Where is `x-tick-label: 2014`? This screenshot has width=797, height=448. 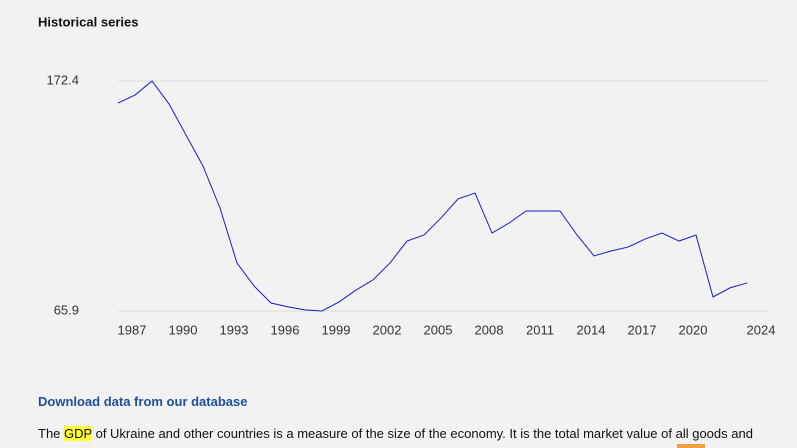 x-tick-label: 2014 is located at coordinates (591, 329).